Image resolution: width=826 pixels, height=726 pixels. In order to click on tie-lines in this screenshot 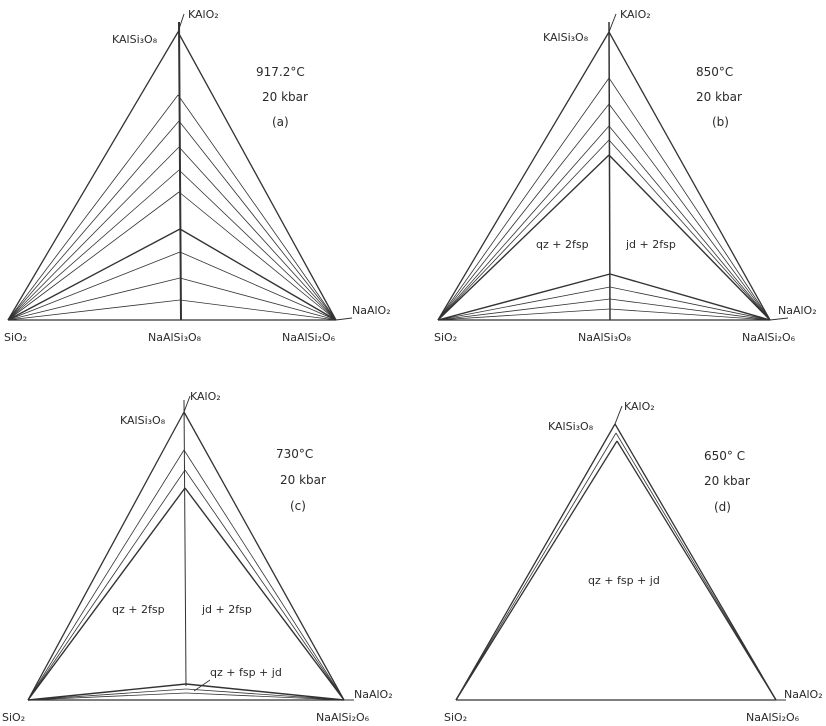, I will do `click(616, 566)`.